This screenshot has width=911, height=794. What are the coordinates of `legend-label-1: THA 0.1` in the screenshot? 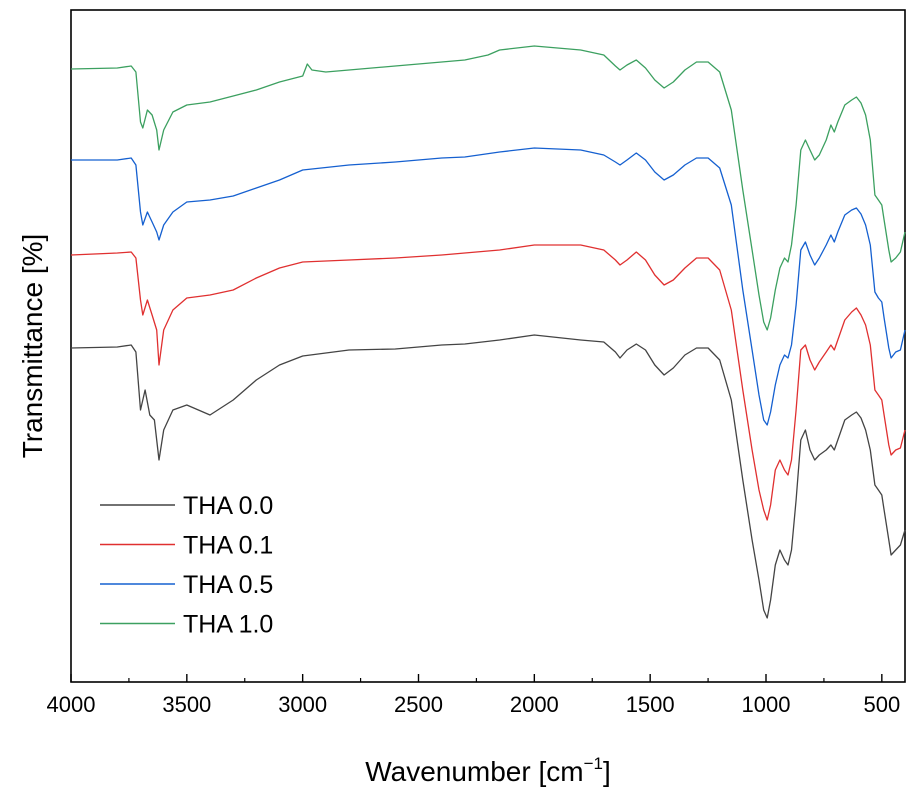 It's located at (228, 546).